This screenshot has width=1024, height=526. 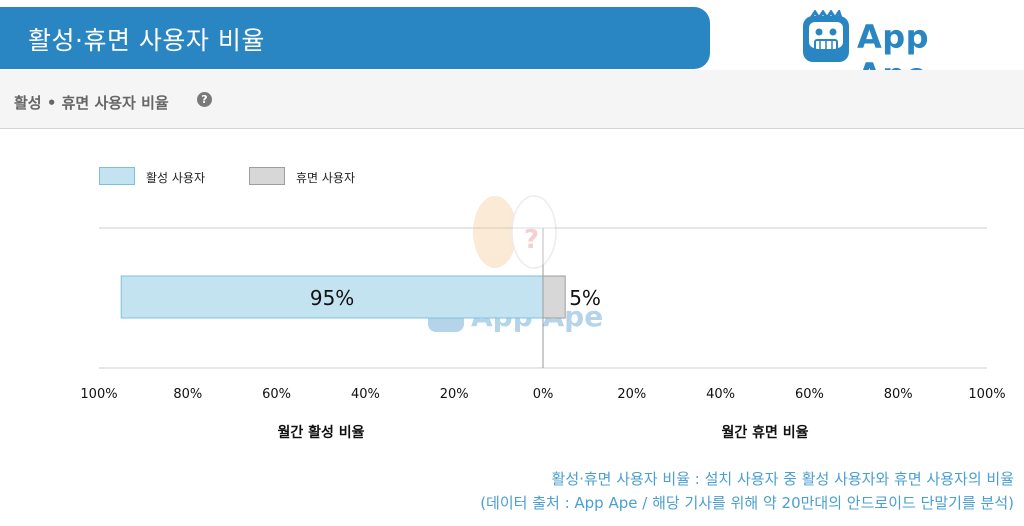 I want to click on title-bar: 활성·휴면 사용자 비율, so click(x=355, y=38).